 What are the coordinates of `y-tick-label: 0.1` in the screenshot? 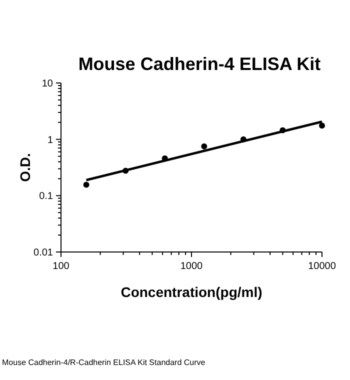 It's located at (46, 196).